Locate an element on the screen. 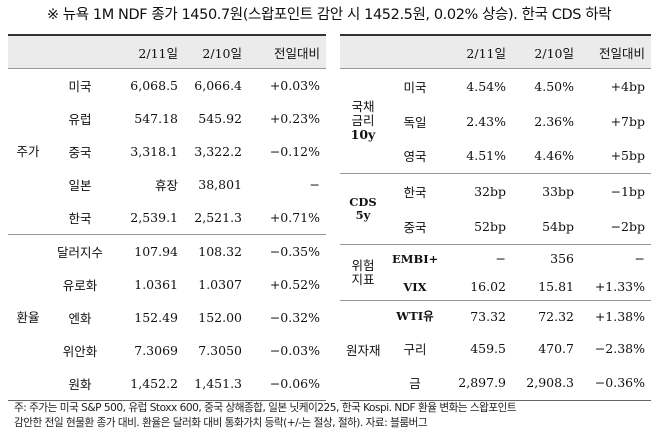  cell-value: 152.49 is located at coordinates (156, 318).